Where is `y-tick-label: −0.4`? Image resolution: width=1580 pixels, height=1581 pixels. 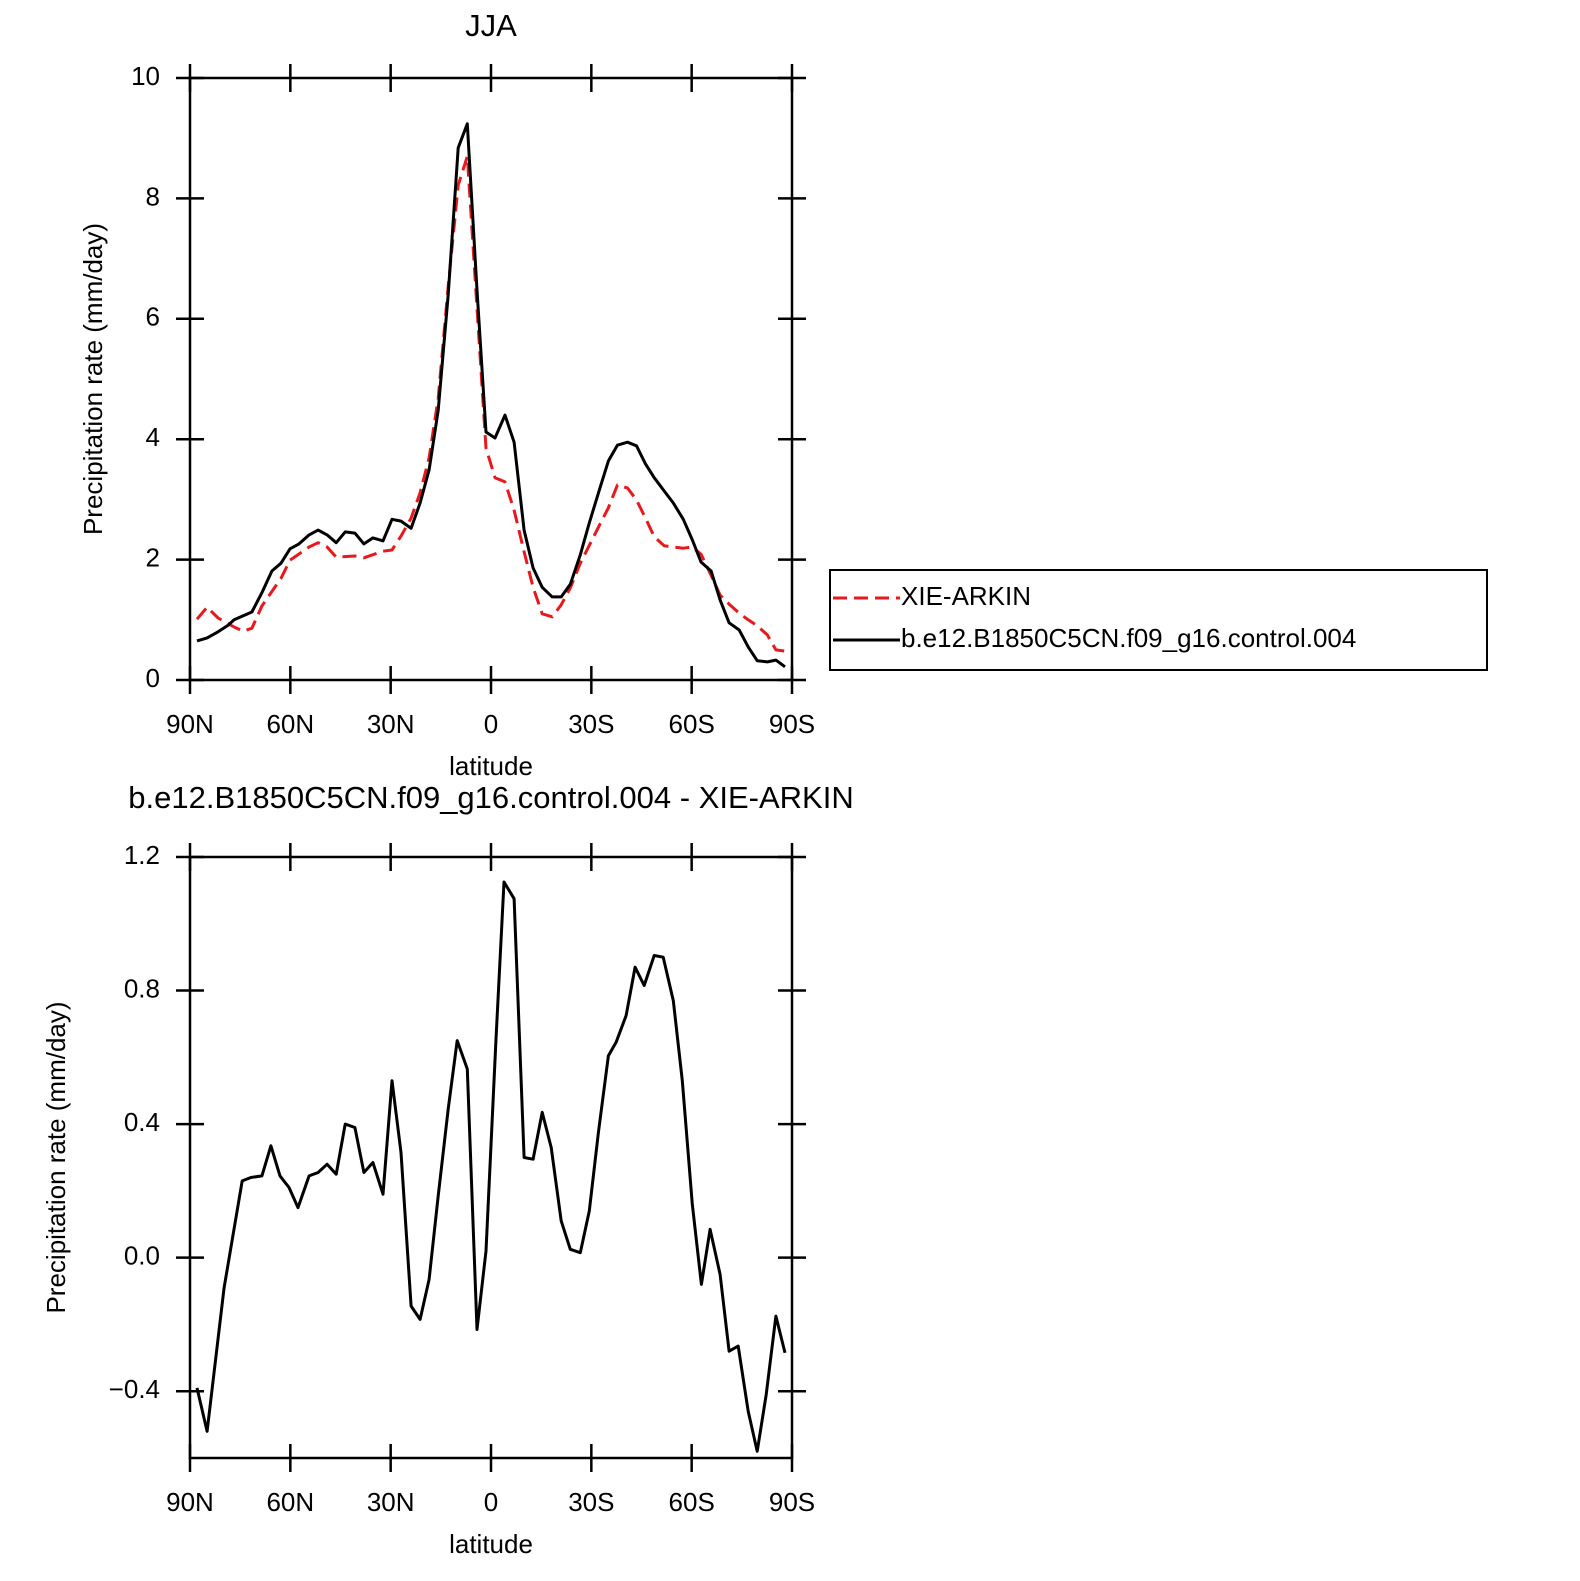
y-tick-label: −0.4 is located at coordinates (134, 1389).